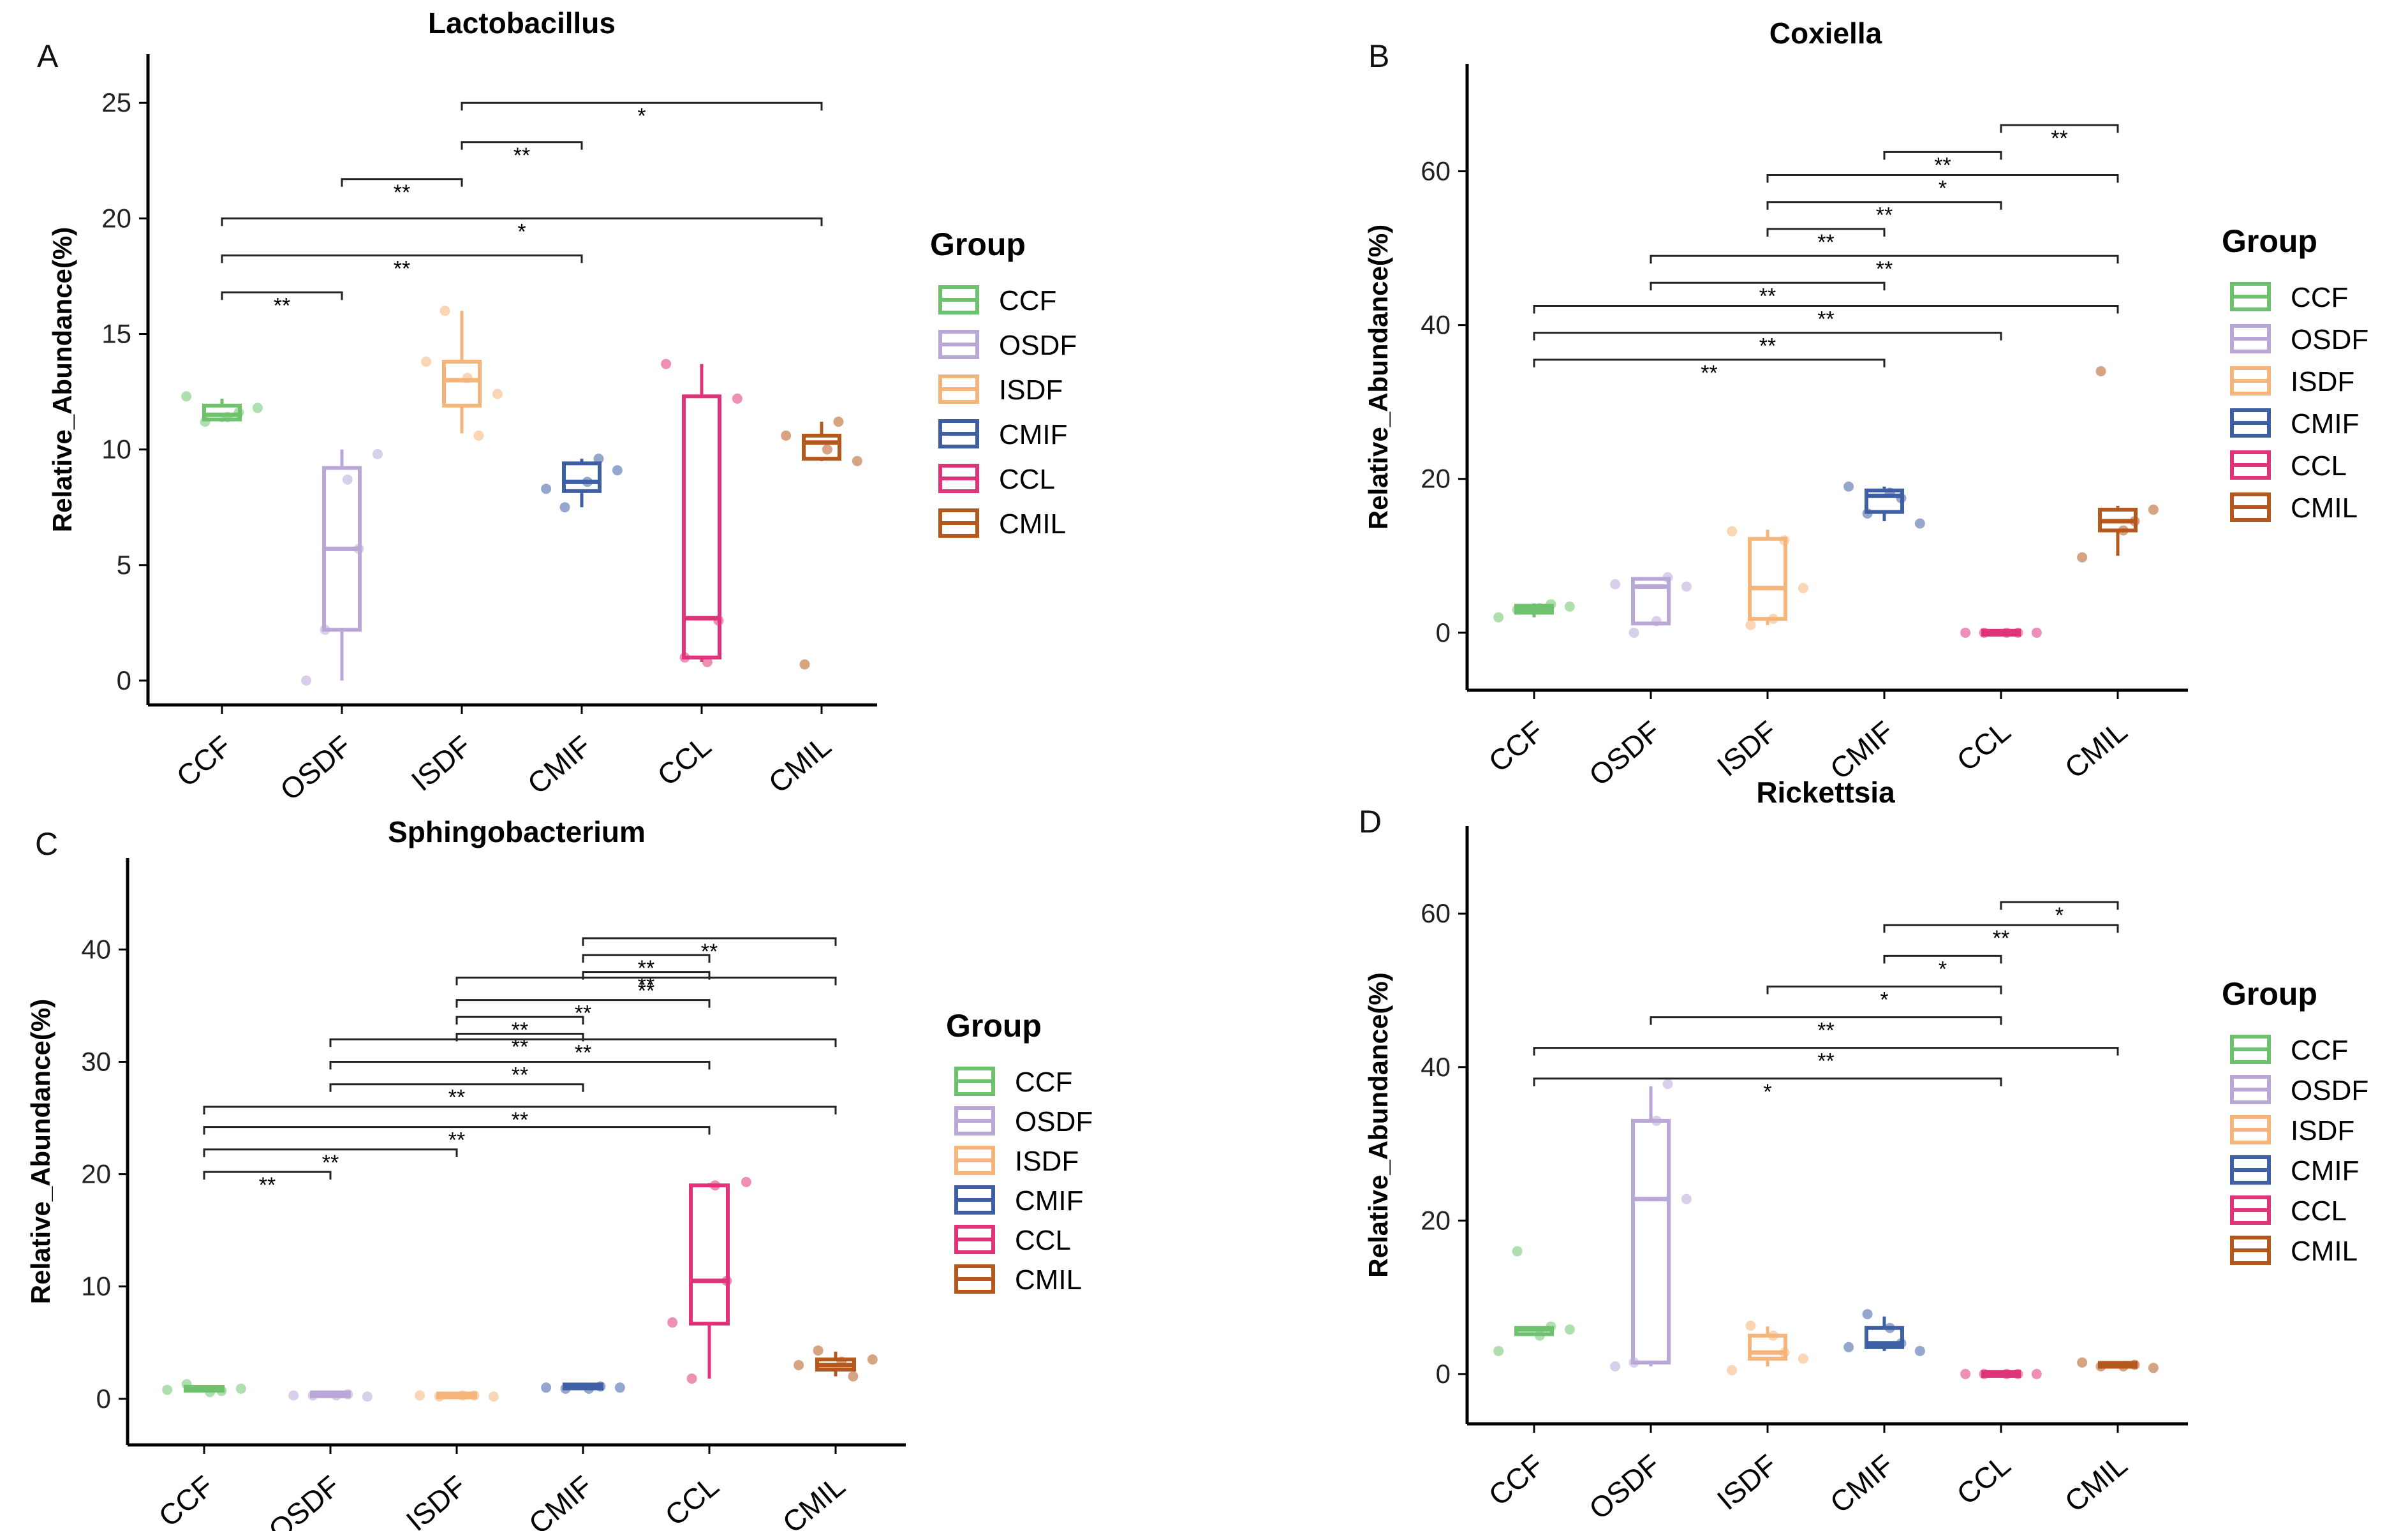  Describe the element at coordinates (124, 565) in the screenshot. I see `panel-a-ytick-label: 5` at that location.